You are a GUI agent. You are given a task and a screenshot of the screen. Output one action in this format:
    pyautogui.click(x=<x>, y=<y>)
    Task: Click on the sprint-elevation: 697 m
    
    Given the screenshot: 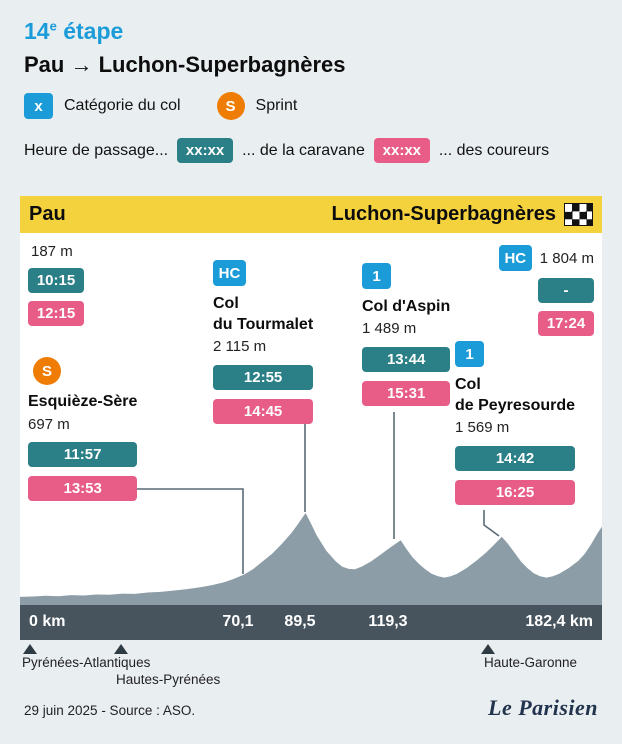 What is the action you would take?
    pyautogui.click(x=49, y=424)
    